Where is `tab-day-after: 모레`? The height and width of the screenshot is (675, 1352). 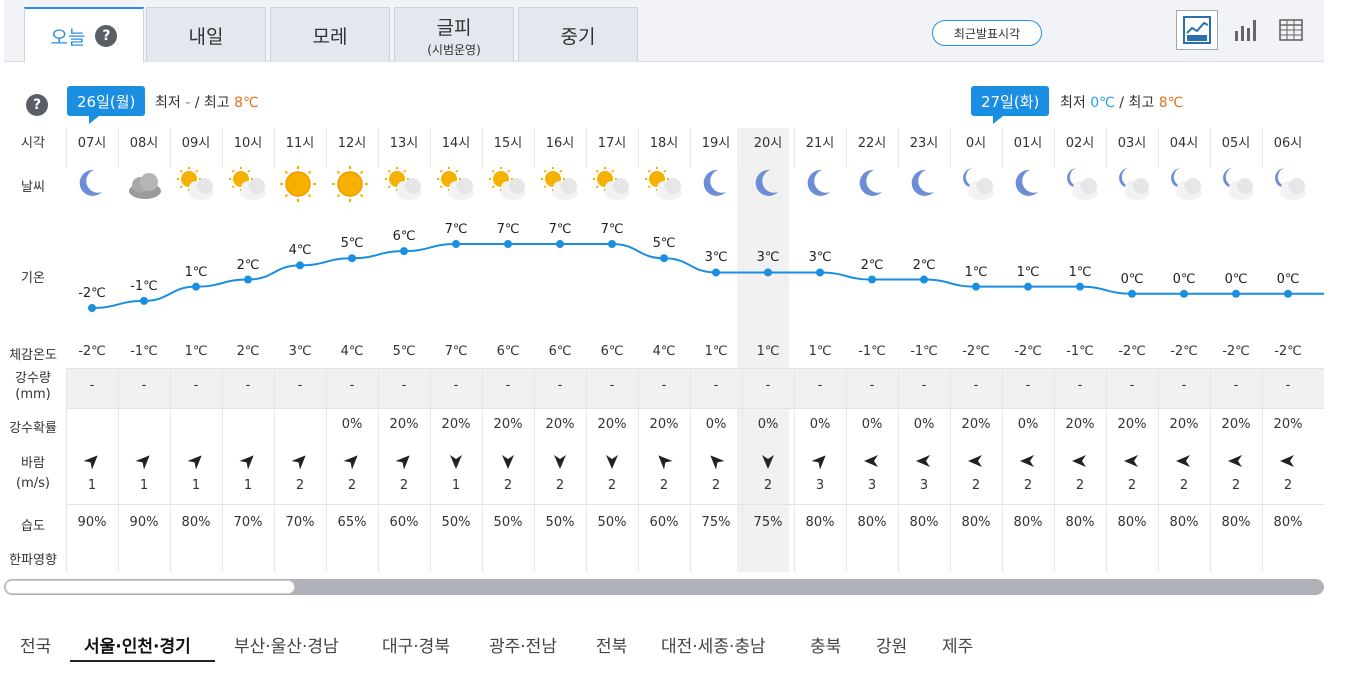
tab-day-after: 모레 is located at coordinates (330, 34).